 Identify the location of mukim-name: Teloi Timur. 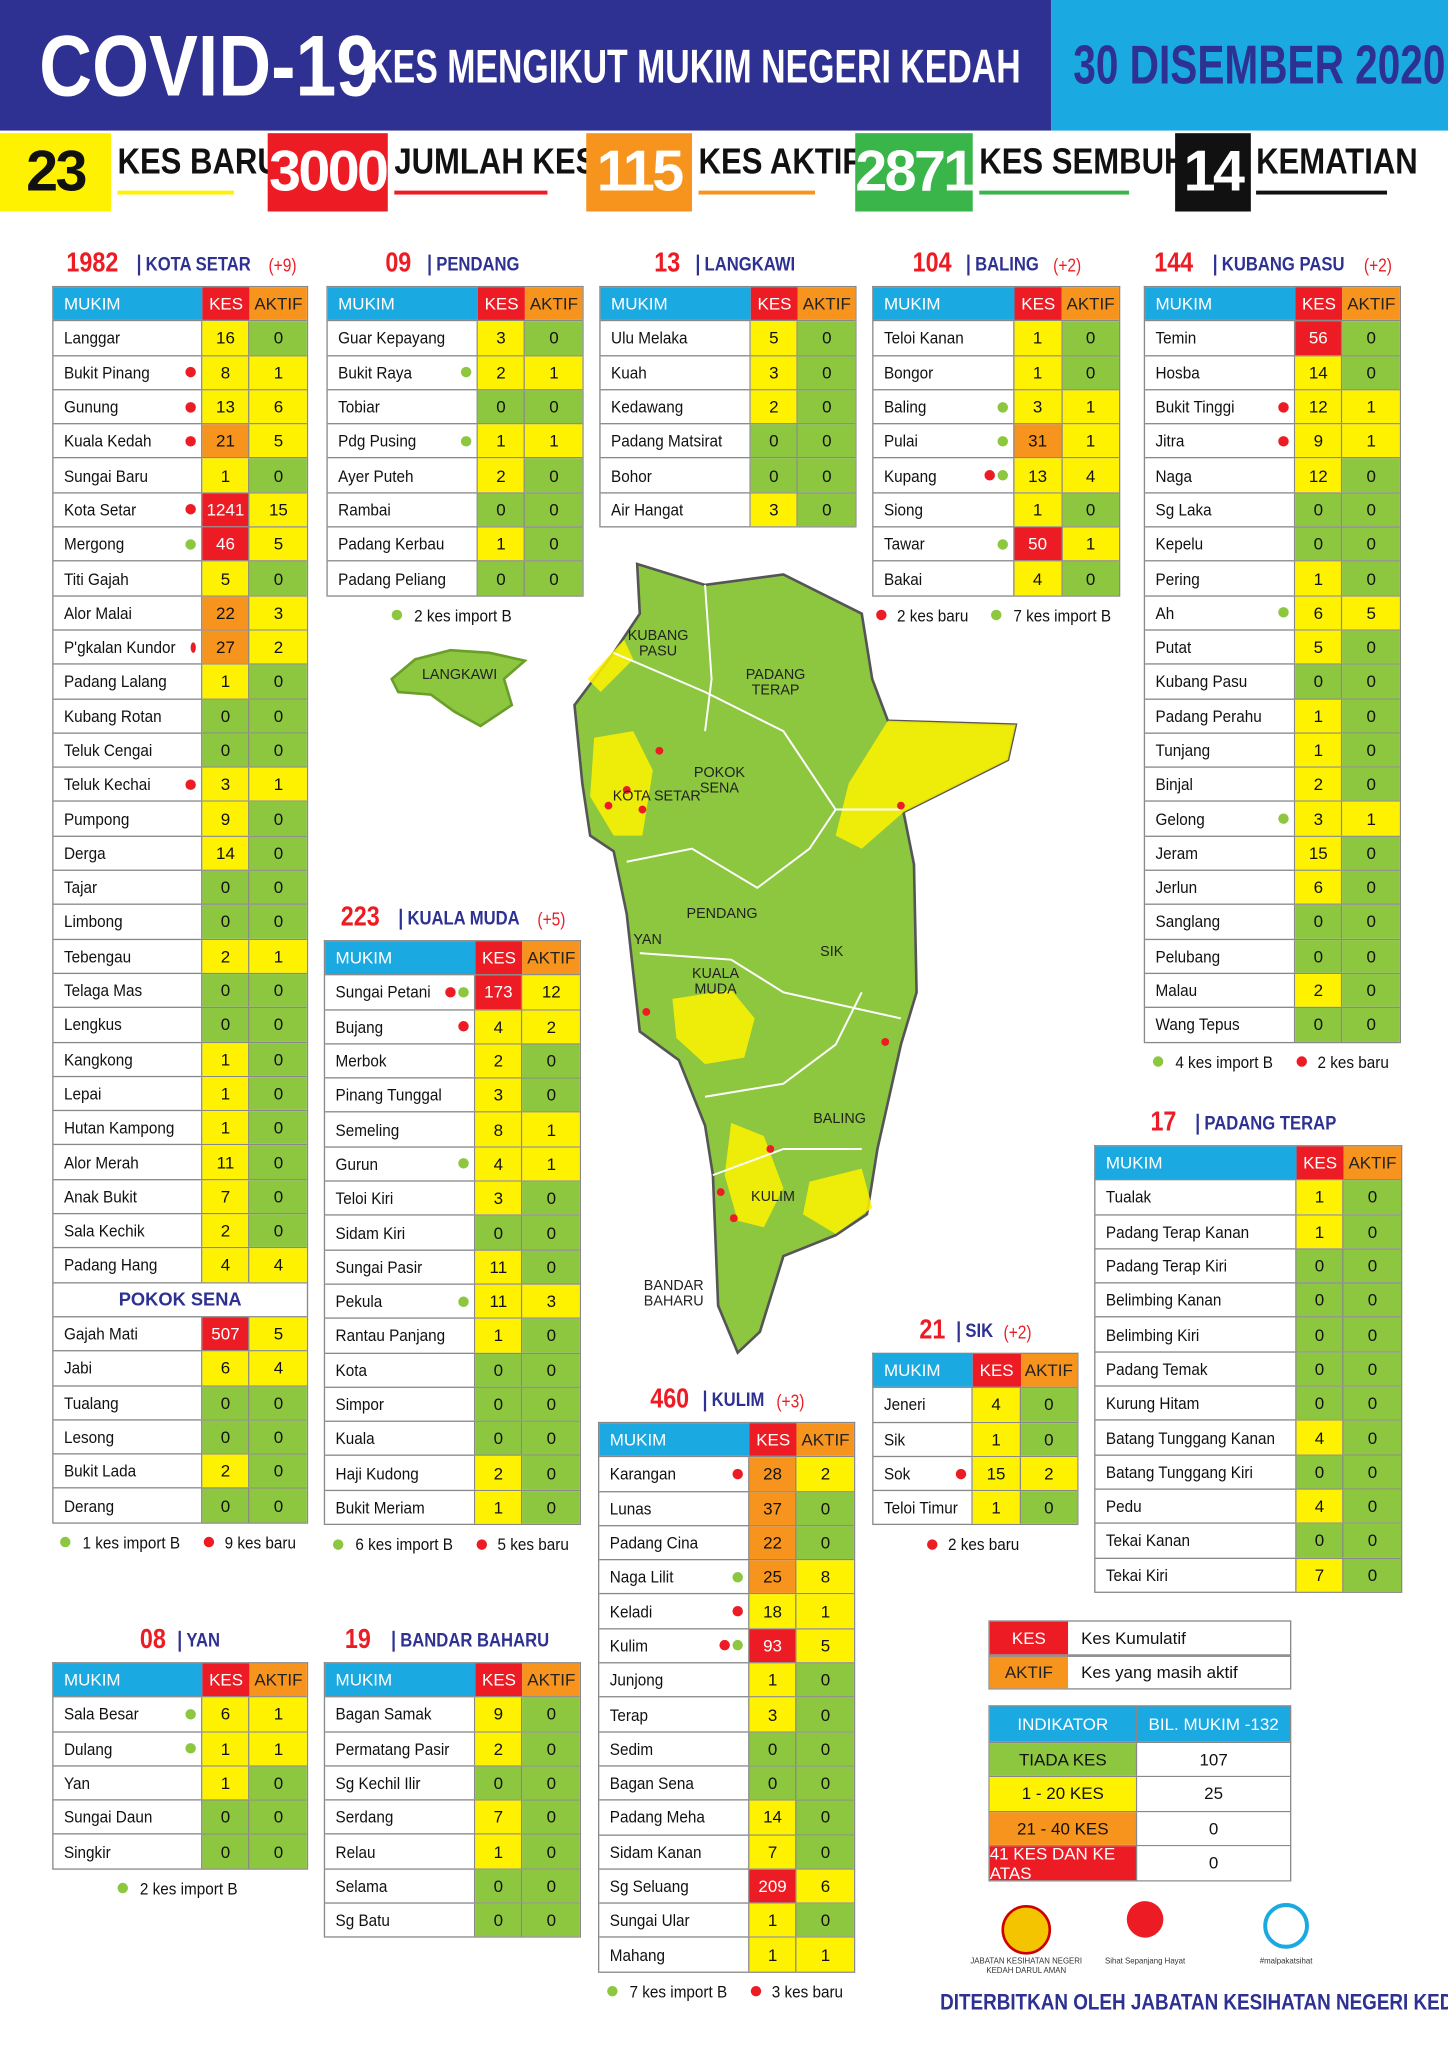
(920, 1508).